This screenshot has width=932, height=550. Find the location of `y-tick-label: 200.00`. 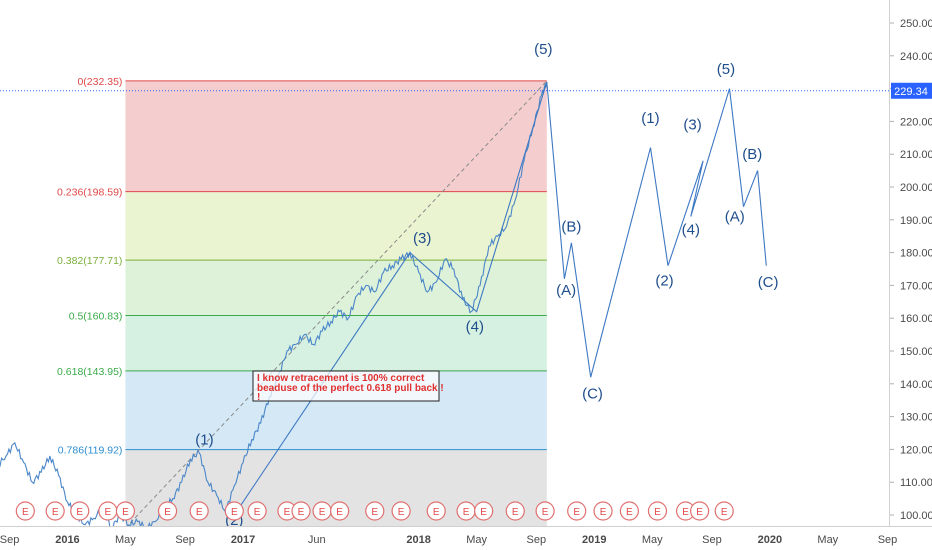

y-tick-label: 200.00 is located at coordinates (916, 188).